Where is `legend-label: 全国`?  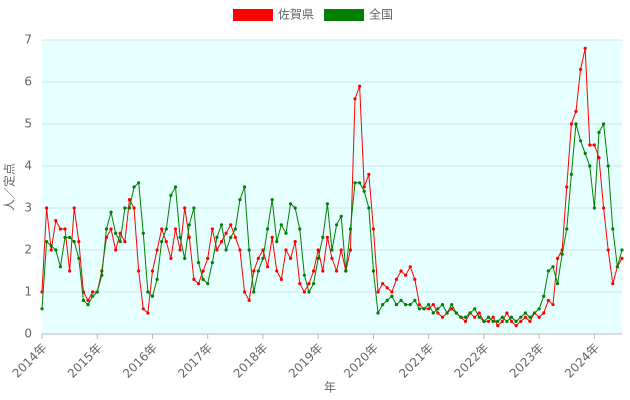 legend-label: 全国 is located at coordinates (381, 14).